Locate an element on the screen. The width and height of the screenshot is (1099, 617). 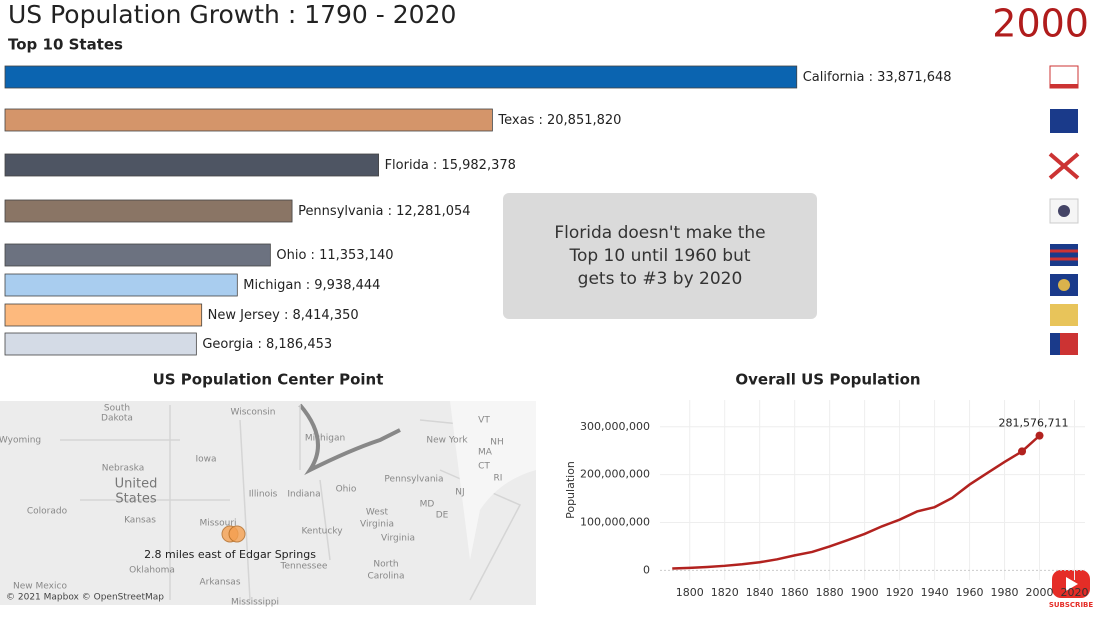
map-label: Dakota is located at coordinates (117, 419).